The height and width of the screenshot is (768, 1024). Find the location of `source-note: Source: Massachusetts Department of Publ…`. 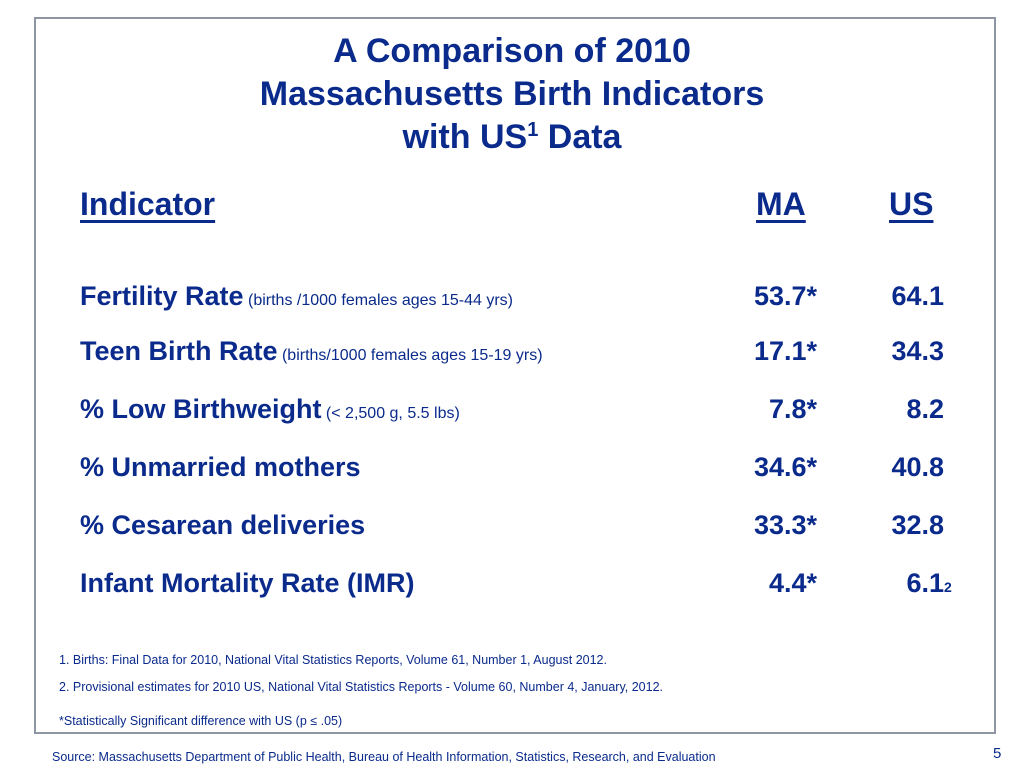

source-note: Source: Massachusetts Department of Publ… is located at coordinates (384, 757).